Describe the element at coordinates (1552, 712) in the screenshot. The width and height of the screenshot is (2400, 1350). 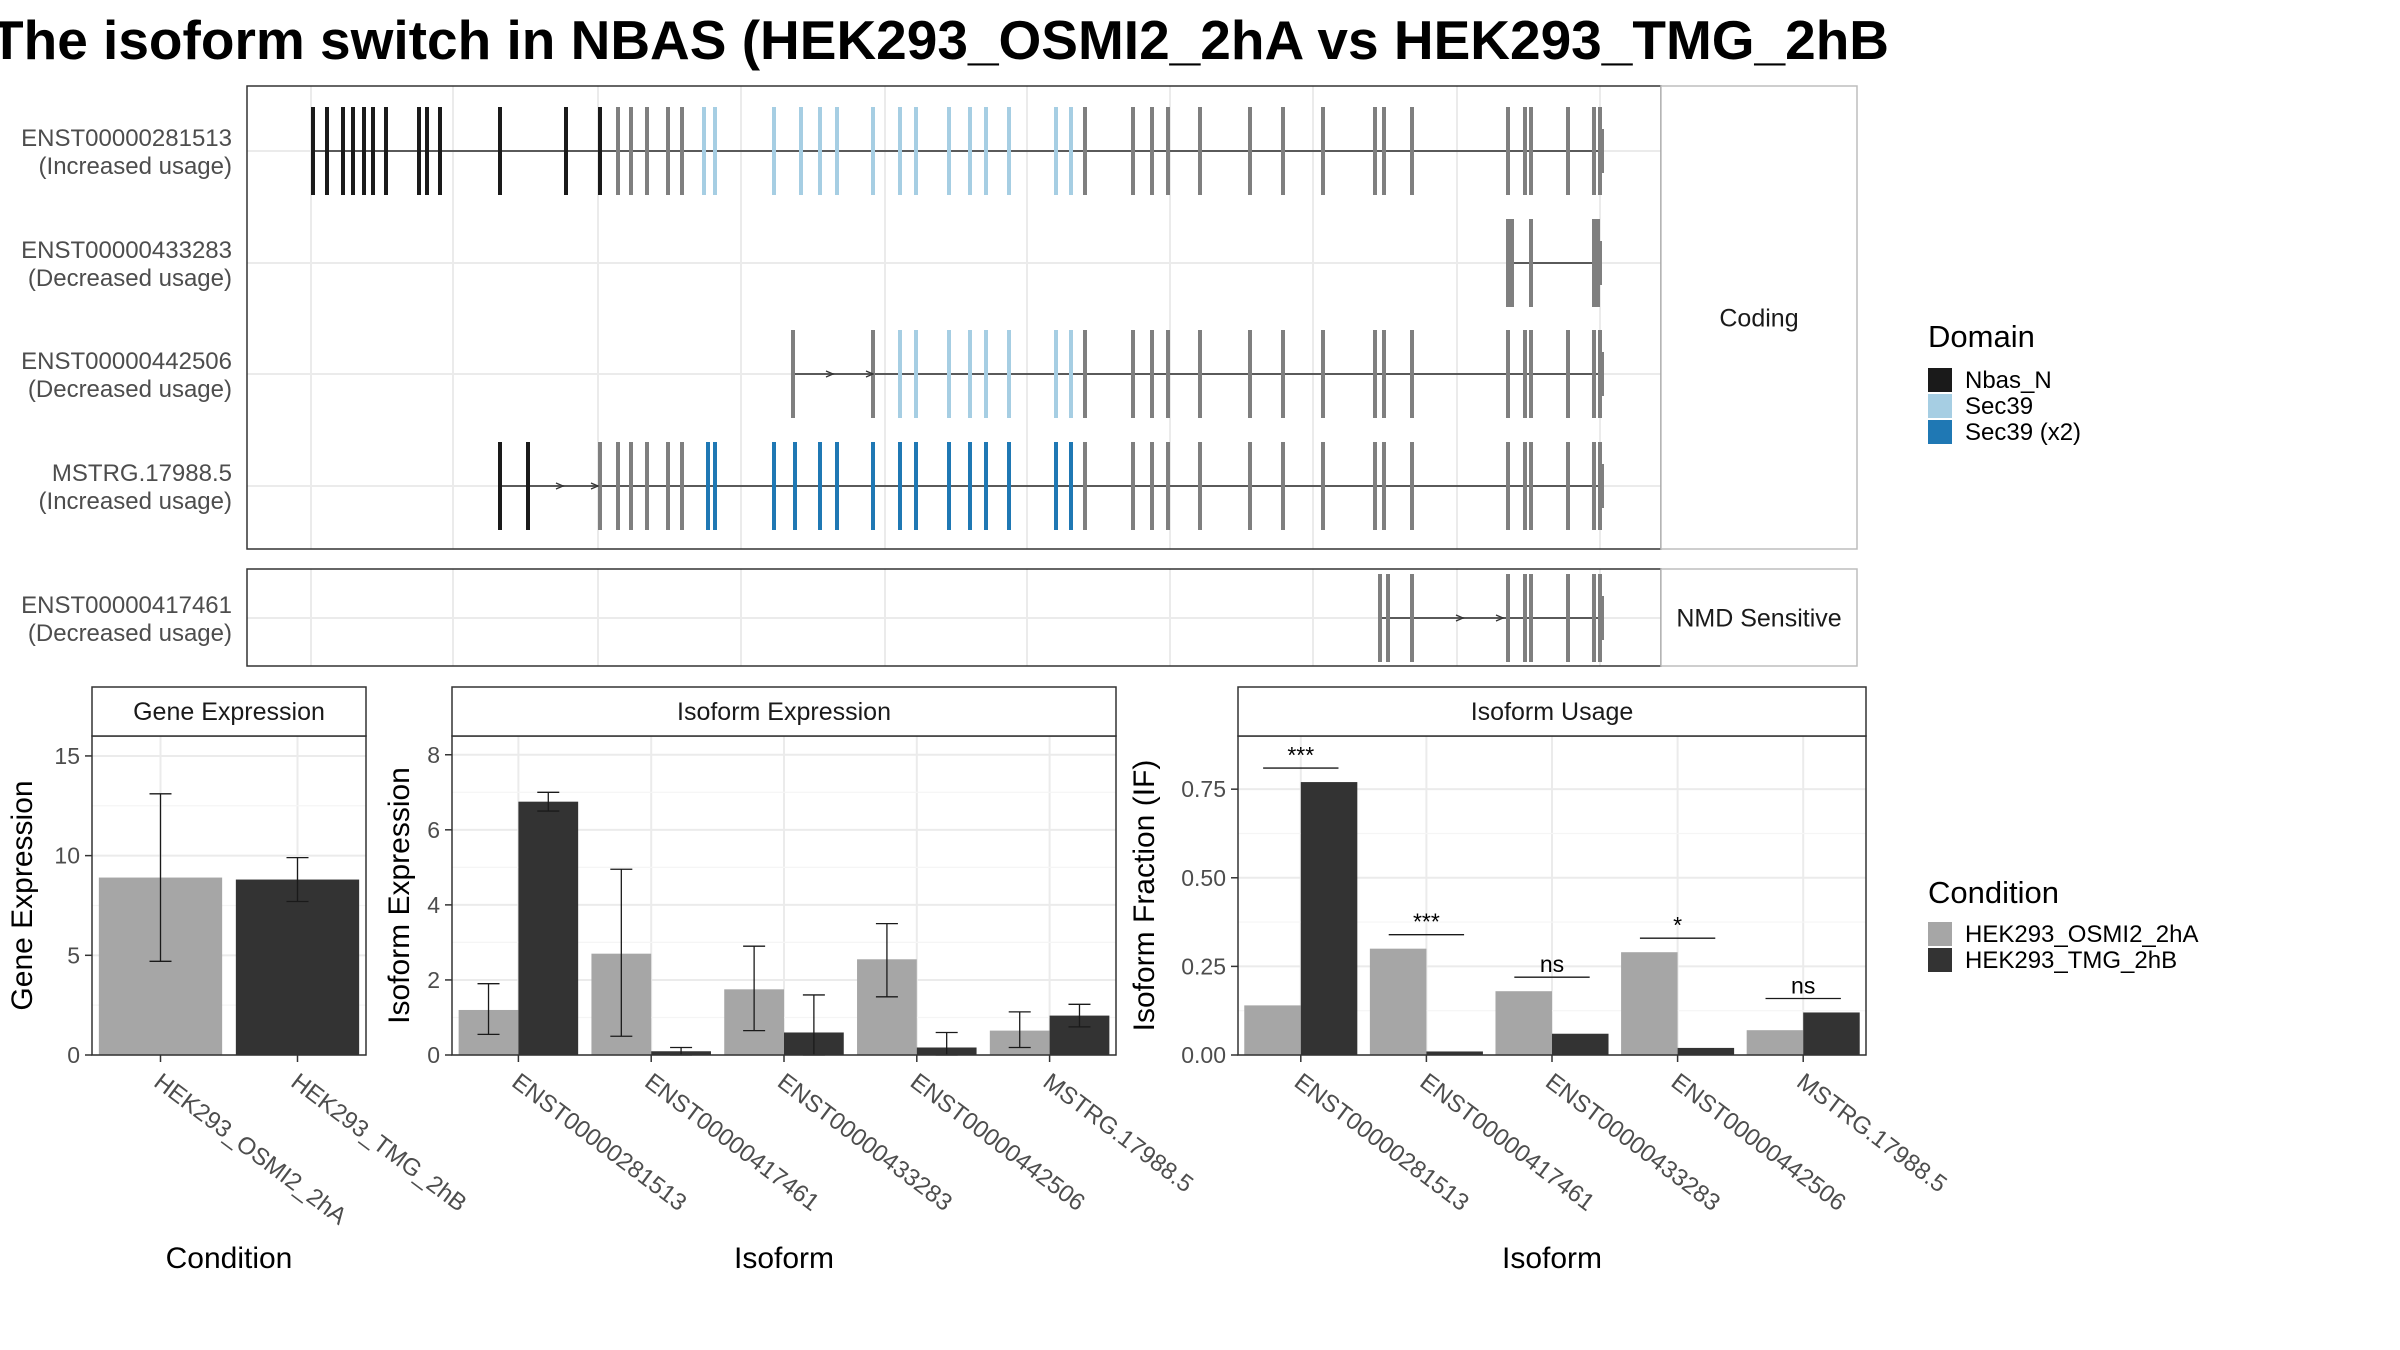
I see `facet-strip-label: Isoform Usage` at that location.